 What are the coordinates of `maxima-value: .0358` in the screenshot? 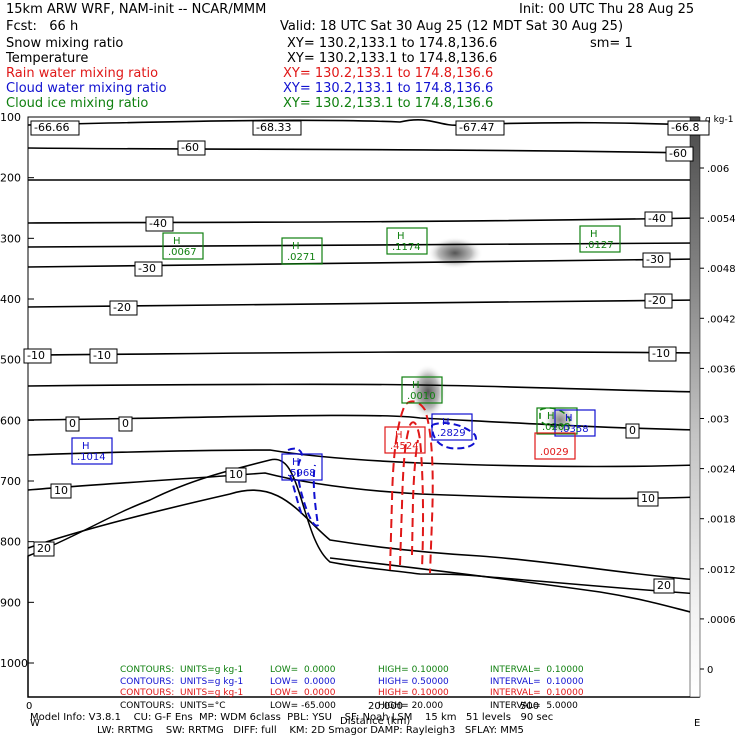 It's located at (574, 429).